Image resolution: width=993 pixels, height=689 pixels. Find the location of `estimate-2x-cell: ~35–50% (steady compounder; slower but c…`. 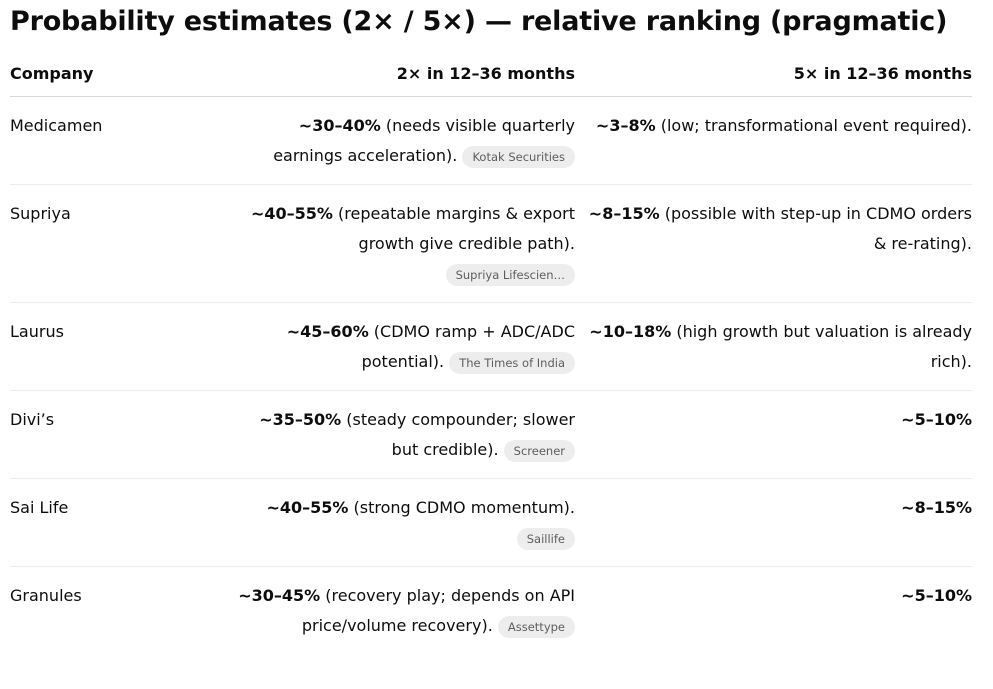

estimate-2x-cell: ~35–50% (steady compounder; slower but c… is located at coordinates (402, 434).